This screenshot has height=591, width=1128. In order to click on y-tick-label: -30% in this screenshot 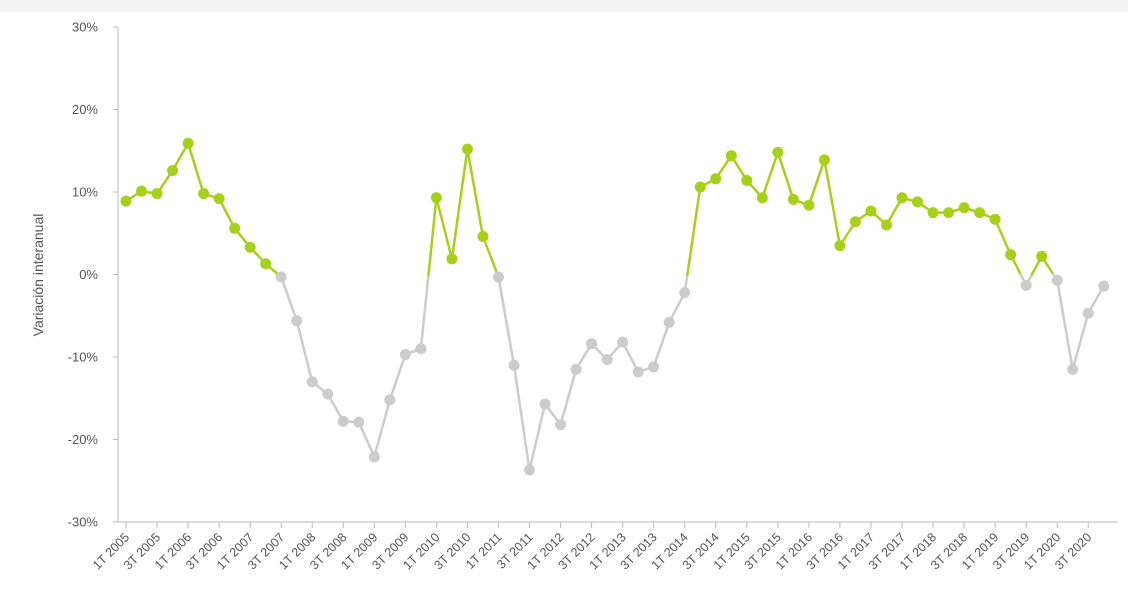, I will do `click(83, 522)`.